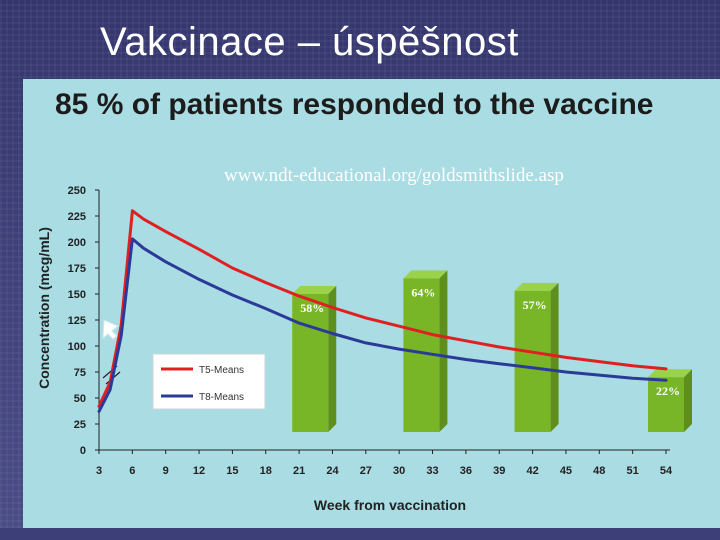  What do you see at coordinates (110, 329) in the screenshot?
I see `dose-arrow-icon` at bounding box center [110, 329].